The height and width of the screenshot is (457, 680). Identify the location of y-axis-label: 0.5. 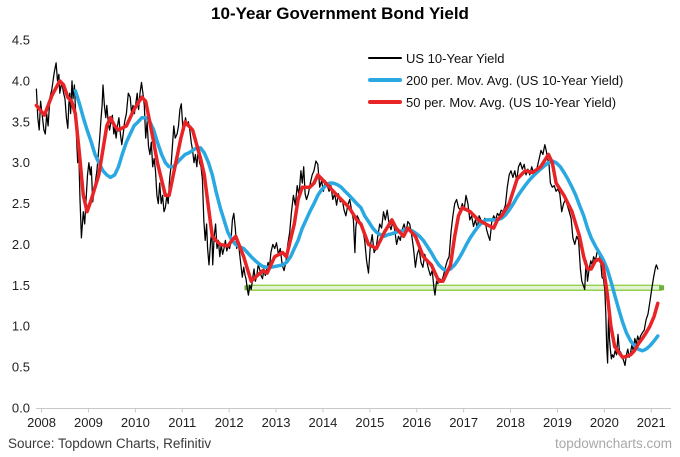
(21, 367).